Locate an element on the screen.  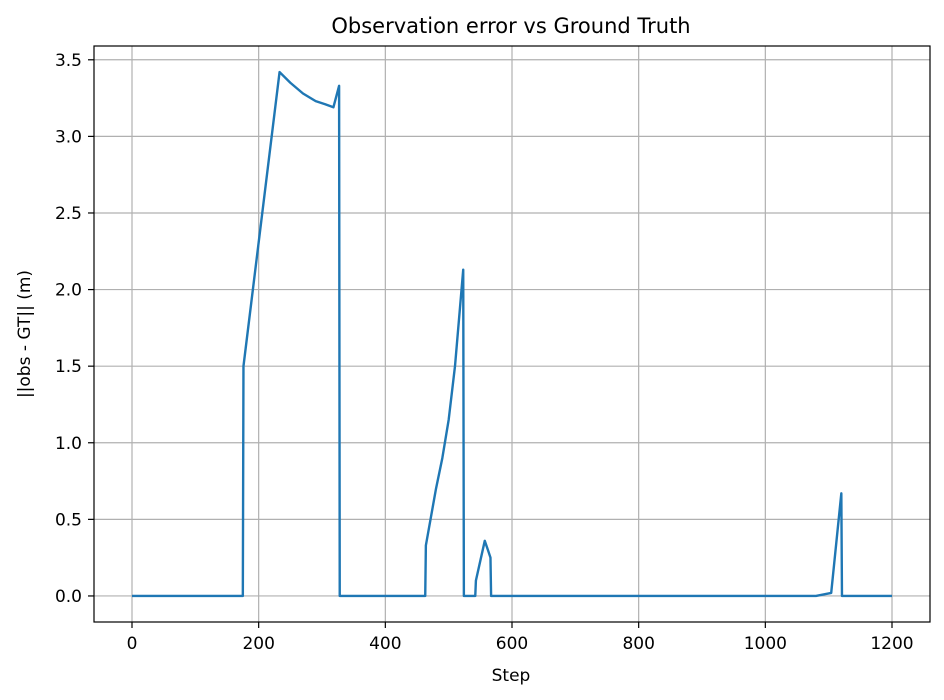
chart-title: Observation error vs Ground Truth is located at coordinates (510, 26).